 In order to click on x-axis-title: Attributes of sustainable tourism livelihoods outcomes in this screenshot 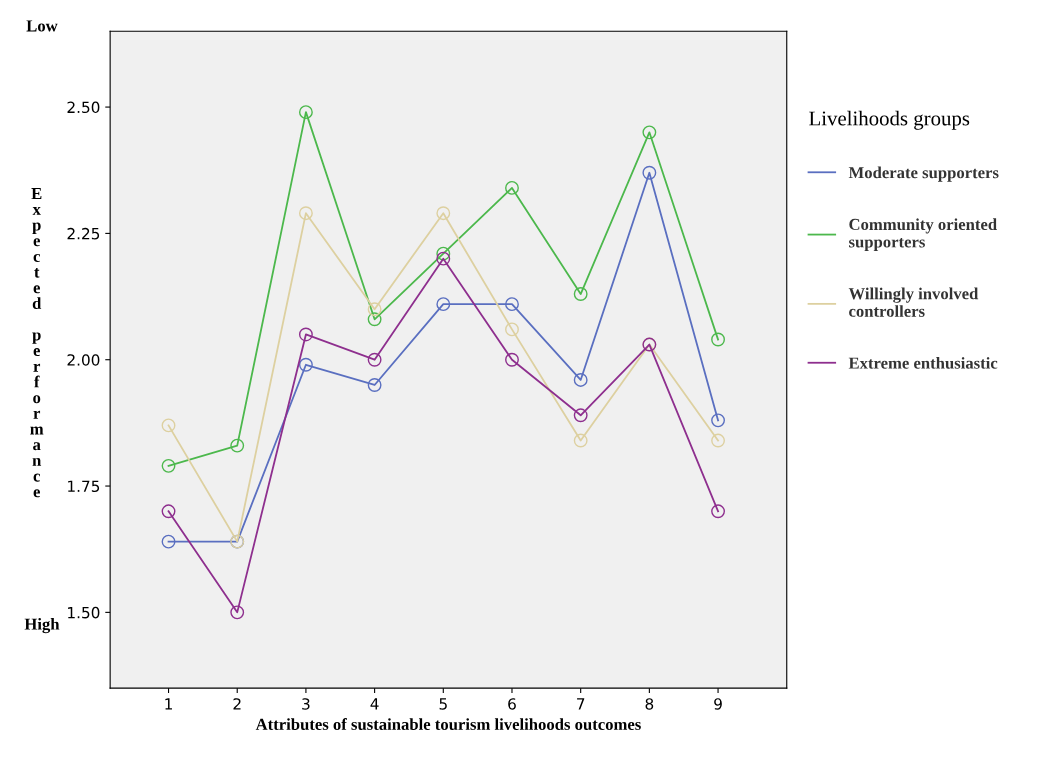, I will do `click(448, 724)`.